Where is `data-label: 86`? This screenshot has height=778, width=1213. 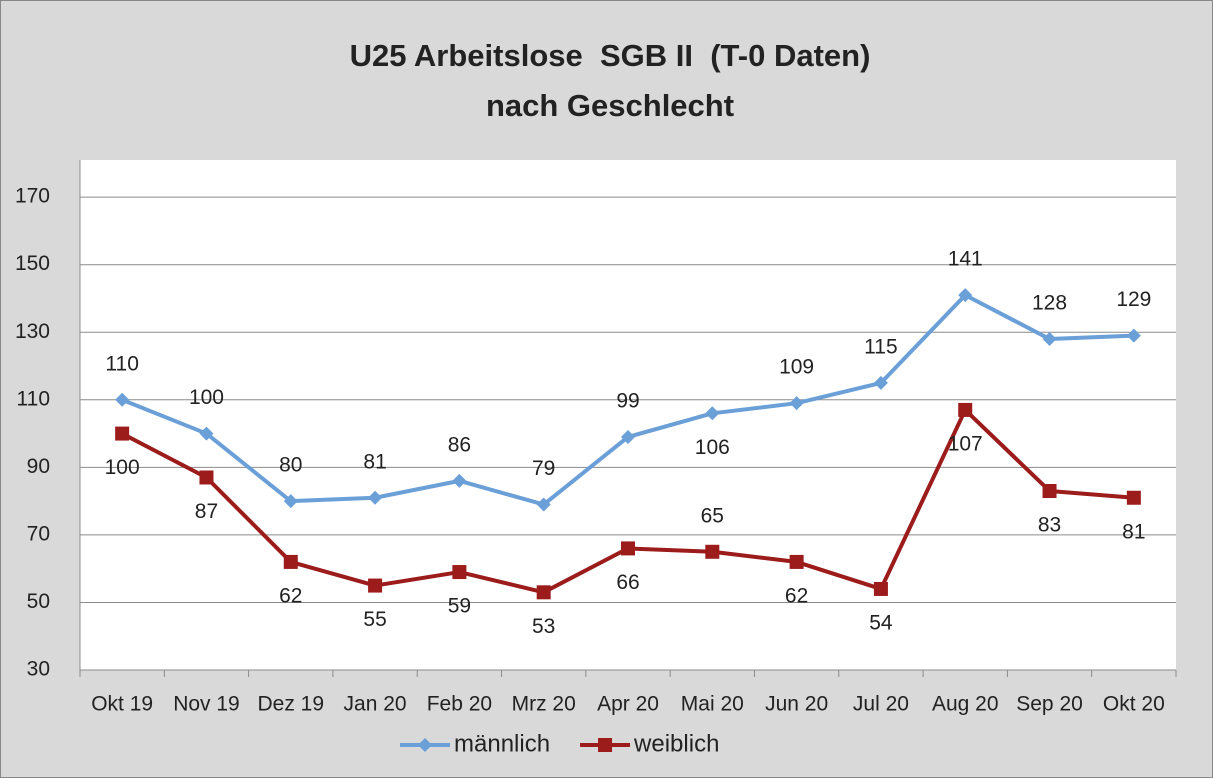 data-label: 86 is located at coordinates (459, 444).